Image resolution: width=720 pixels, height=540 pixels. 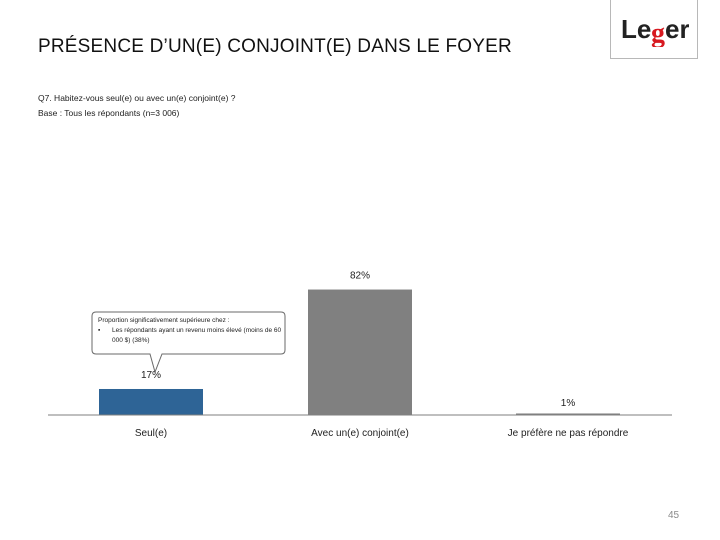 I want to click on data-label-2: 1%, so click(x=568, y=403).